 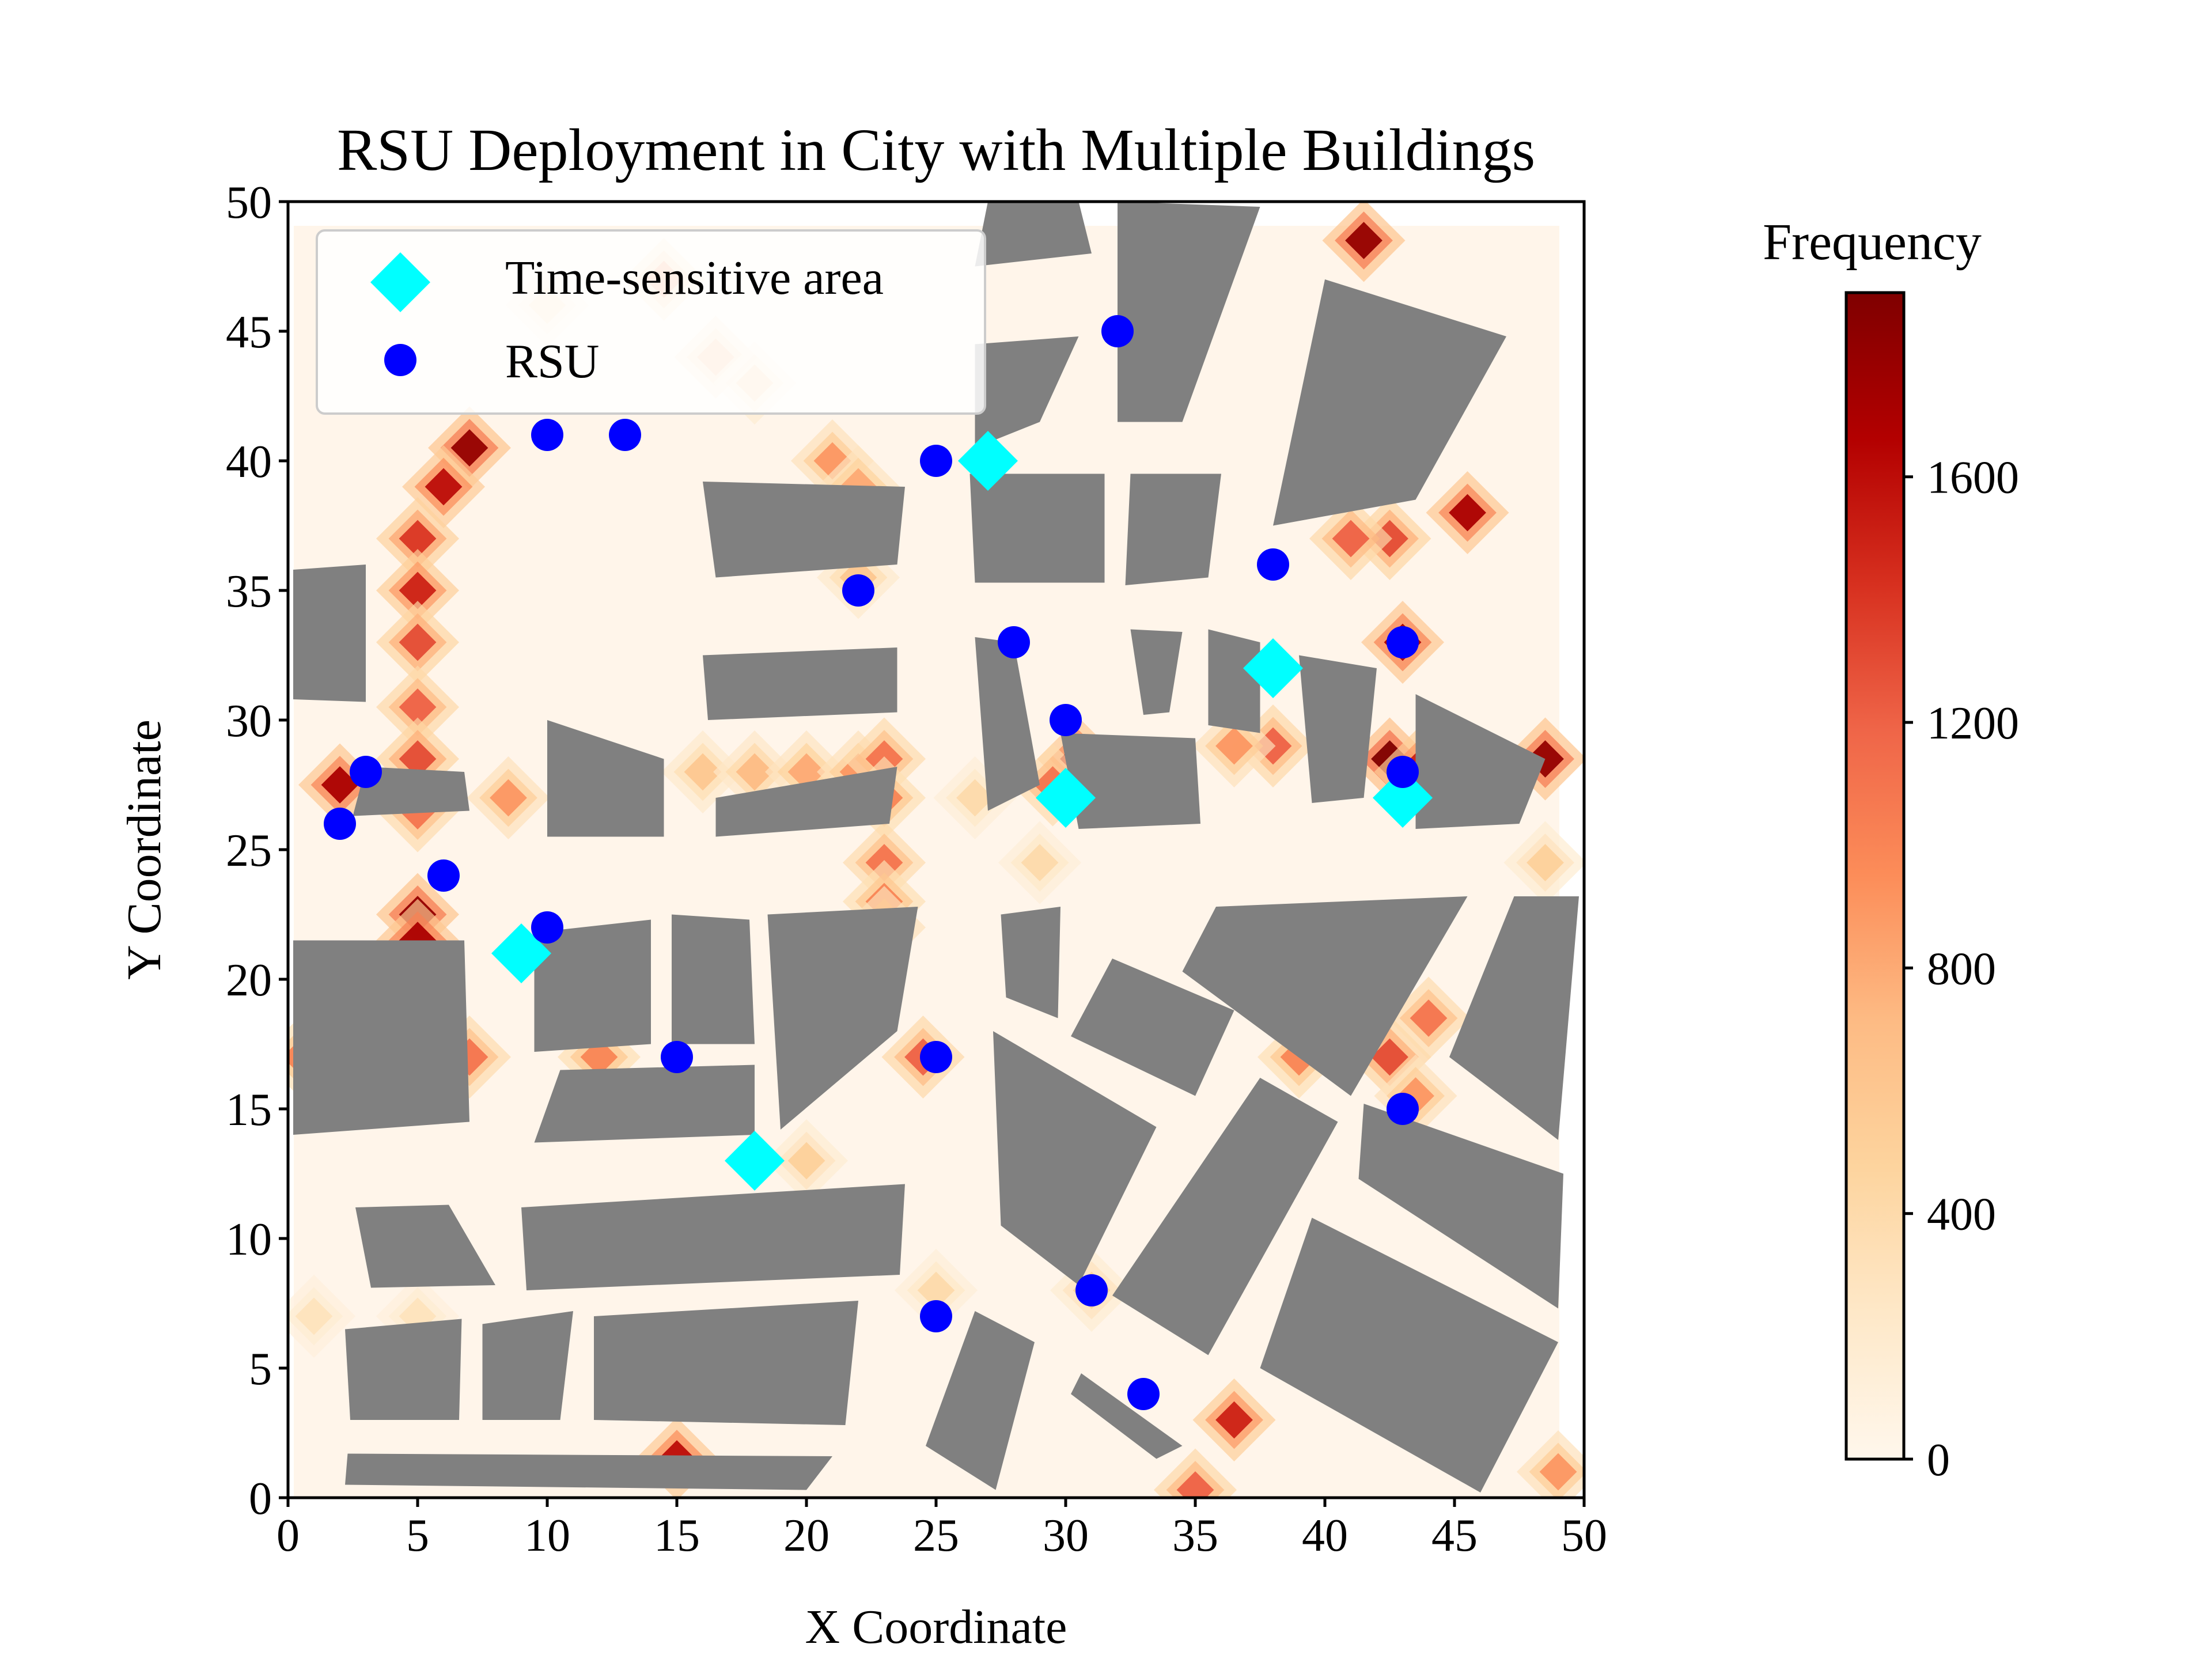 What do you see at coordinates (1584, 1535) in the screenshot?
I see `x-tick-label: 50` at bounding box center [1584, 1535].